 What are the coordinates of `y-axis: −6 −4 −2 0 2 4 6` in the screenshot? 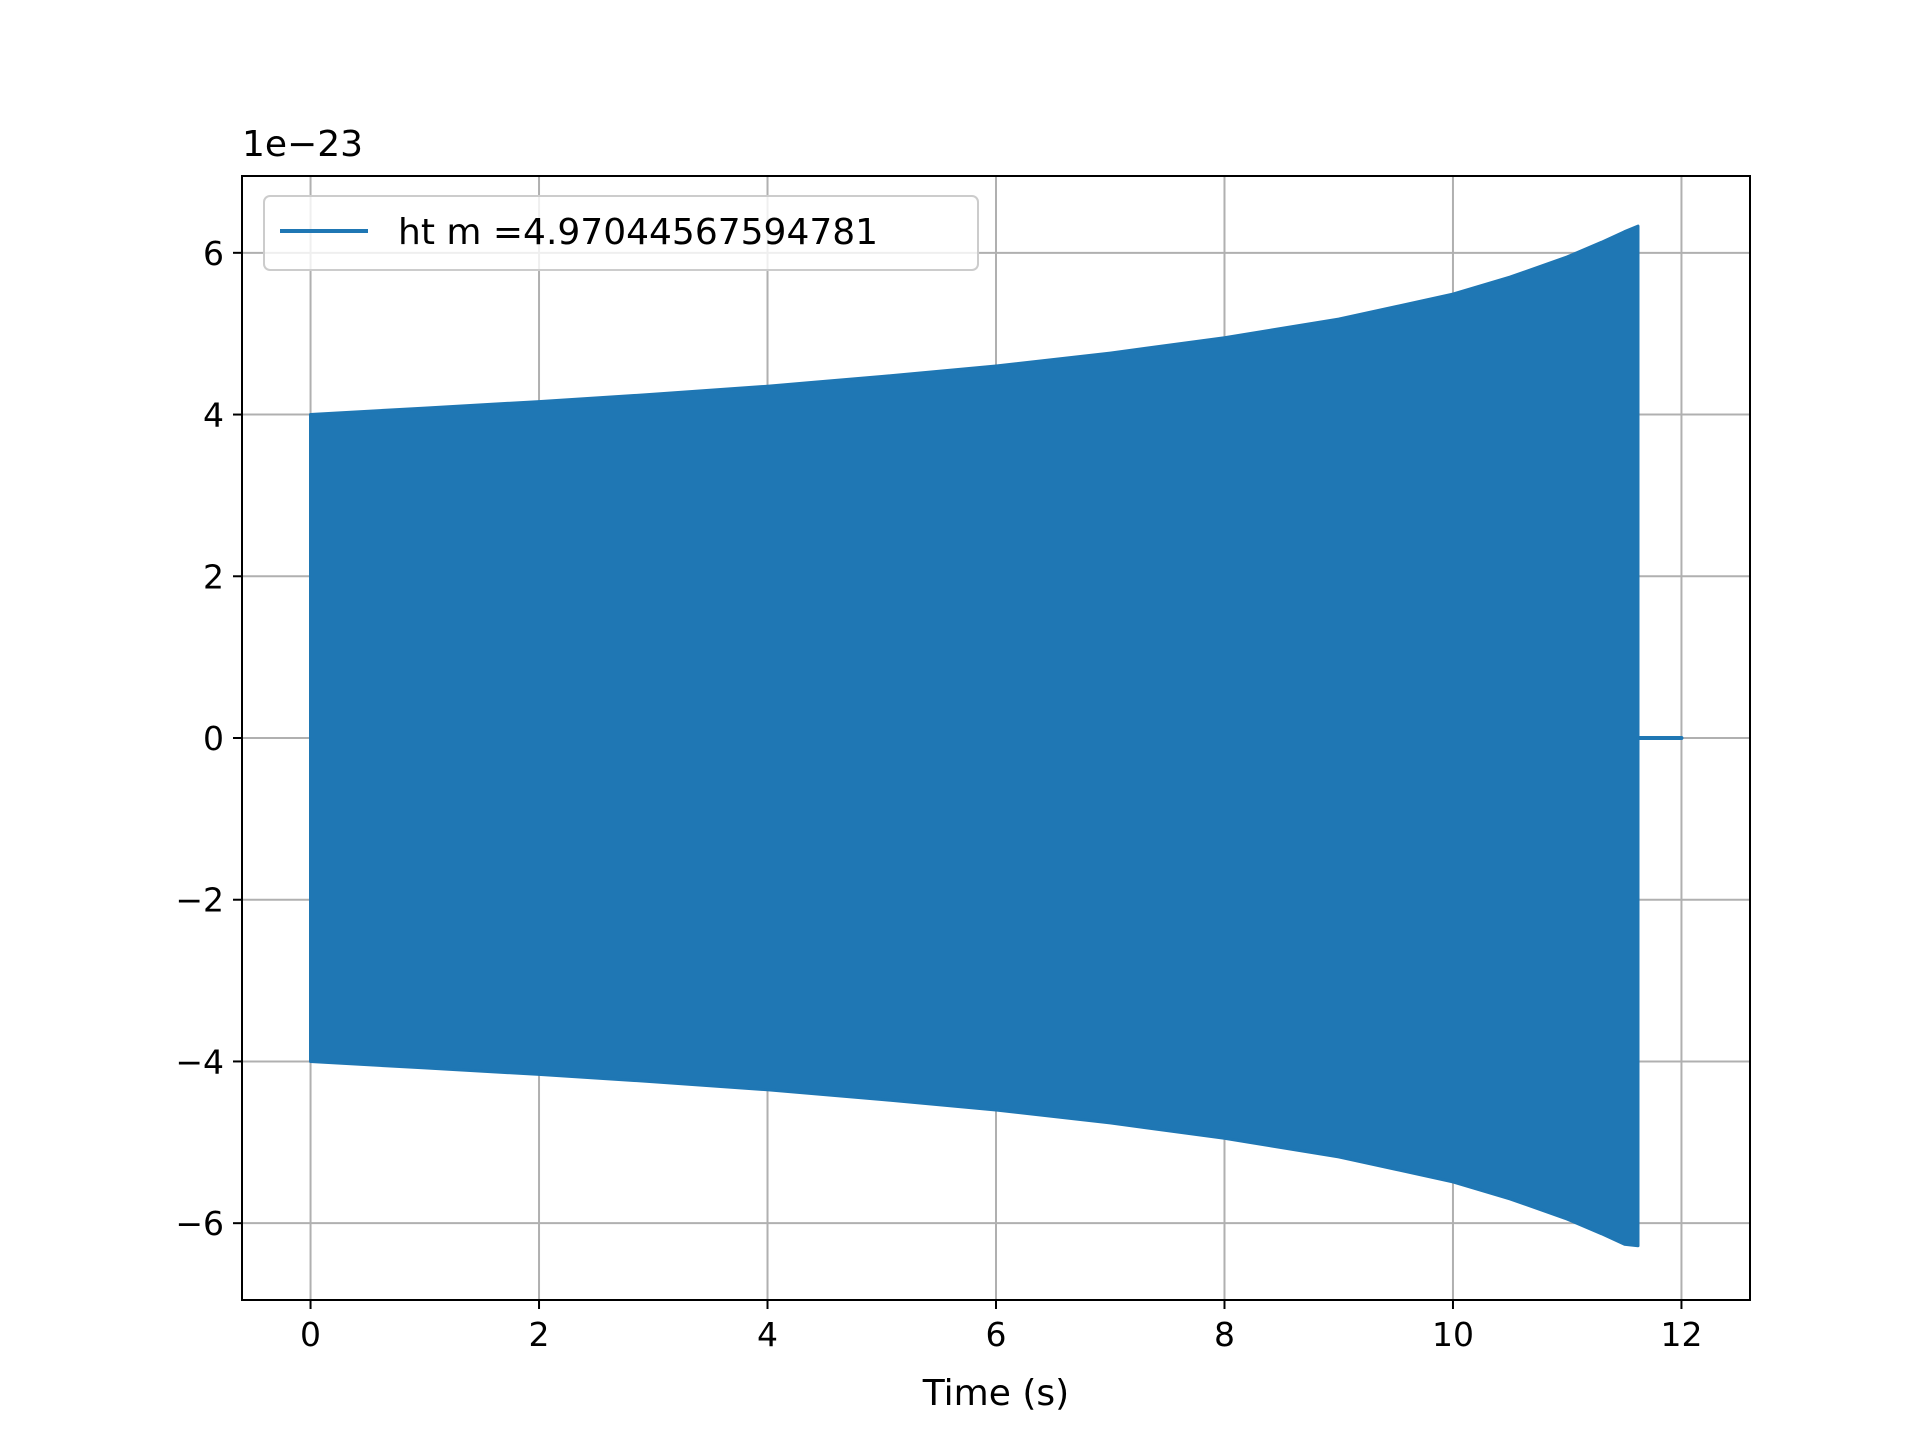 It's located at (208, 738).